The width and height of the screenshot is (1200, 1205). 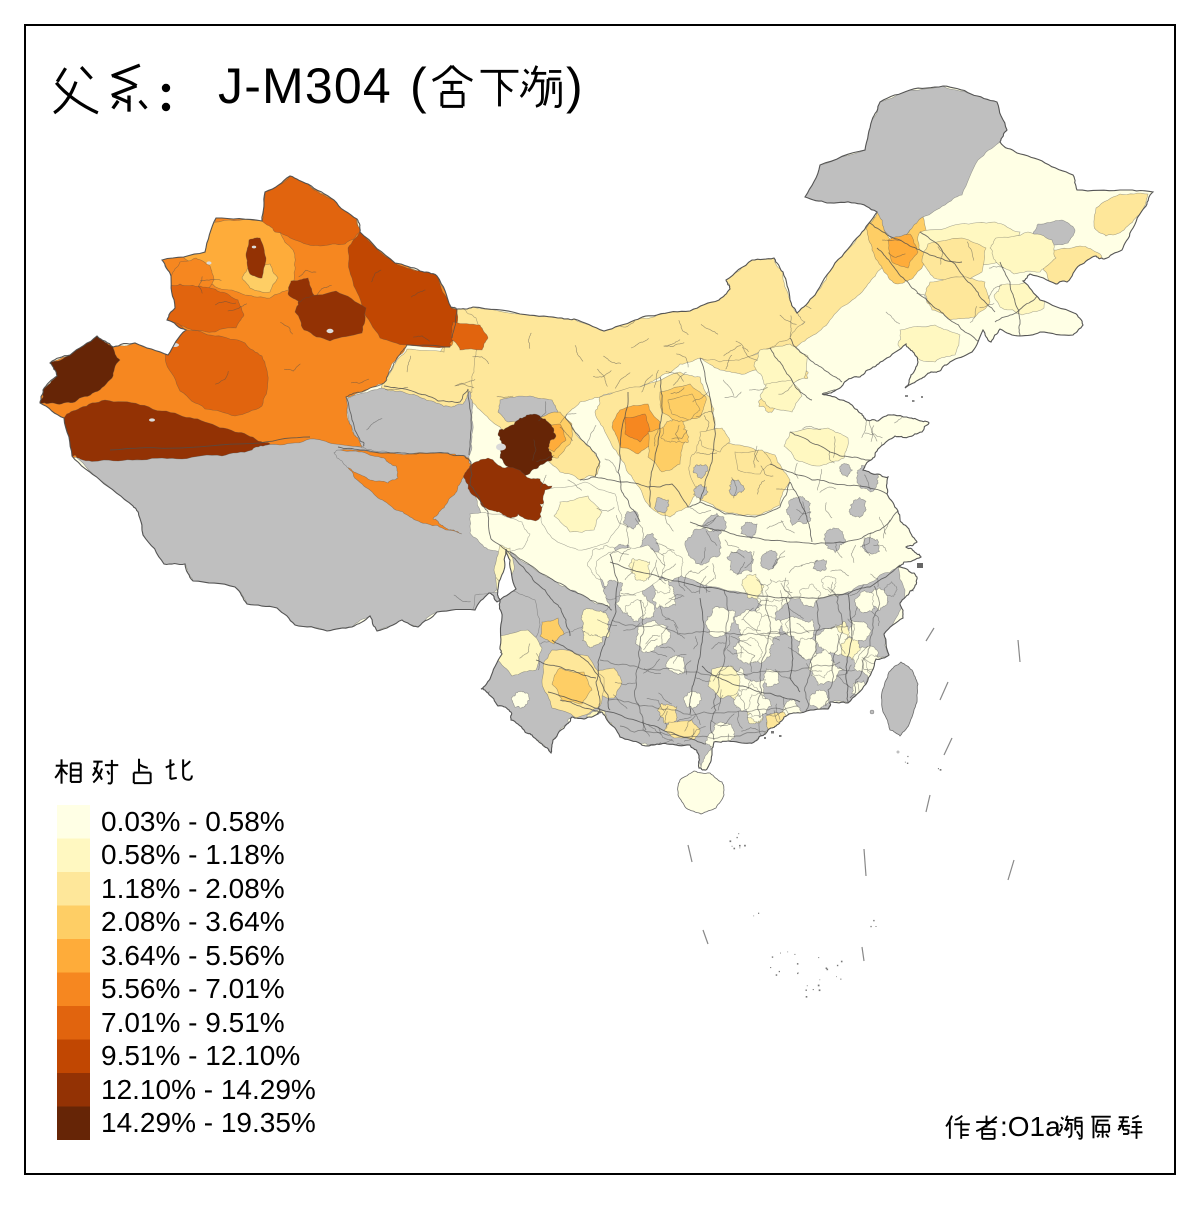 I want to click on svg-text: 9.51% - 12.10%, so click(x=200, y=1055).